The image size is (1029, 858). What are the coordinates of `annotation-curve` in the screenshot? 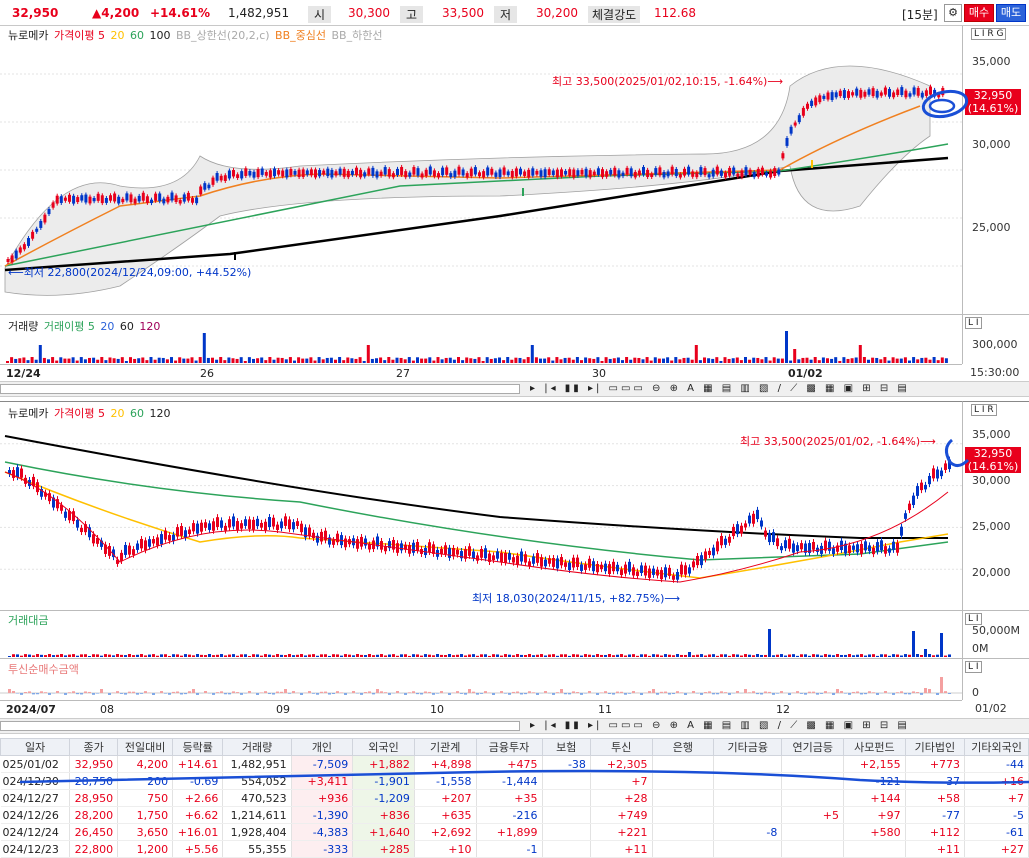 It's located at (957, 453).